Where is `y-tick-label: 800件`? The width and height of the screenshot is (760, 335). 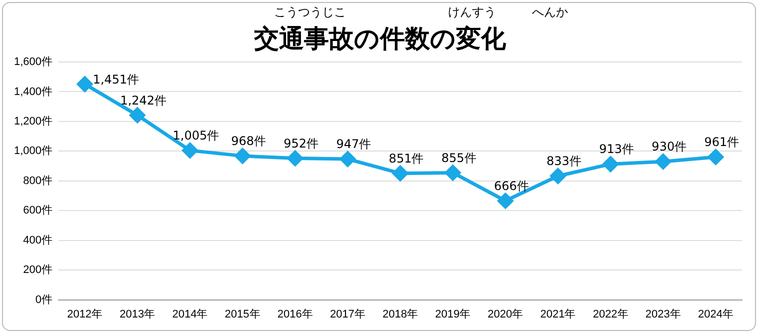
y-tick-label: 800件 is located at coordinates (38, 180).